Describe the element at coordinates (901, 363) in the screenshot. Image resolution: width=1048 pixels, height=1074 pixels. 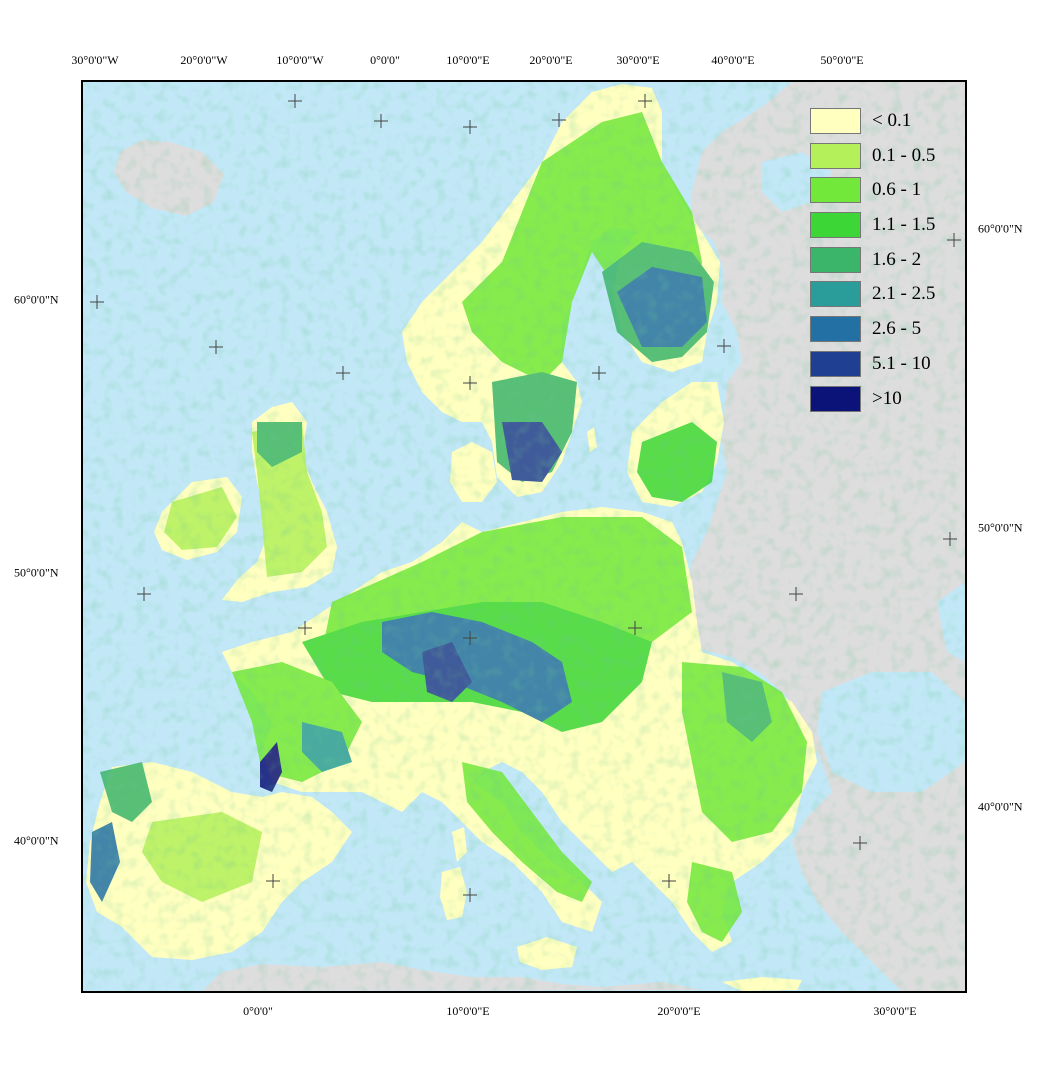
I see `legend-label: 5.1 - 10` at that location.